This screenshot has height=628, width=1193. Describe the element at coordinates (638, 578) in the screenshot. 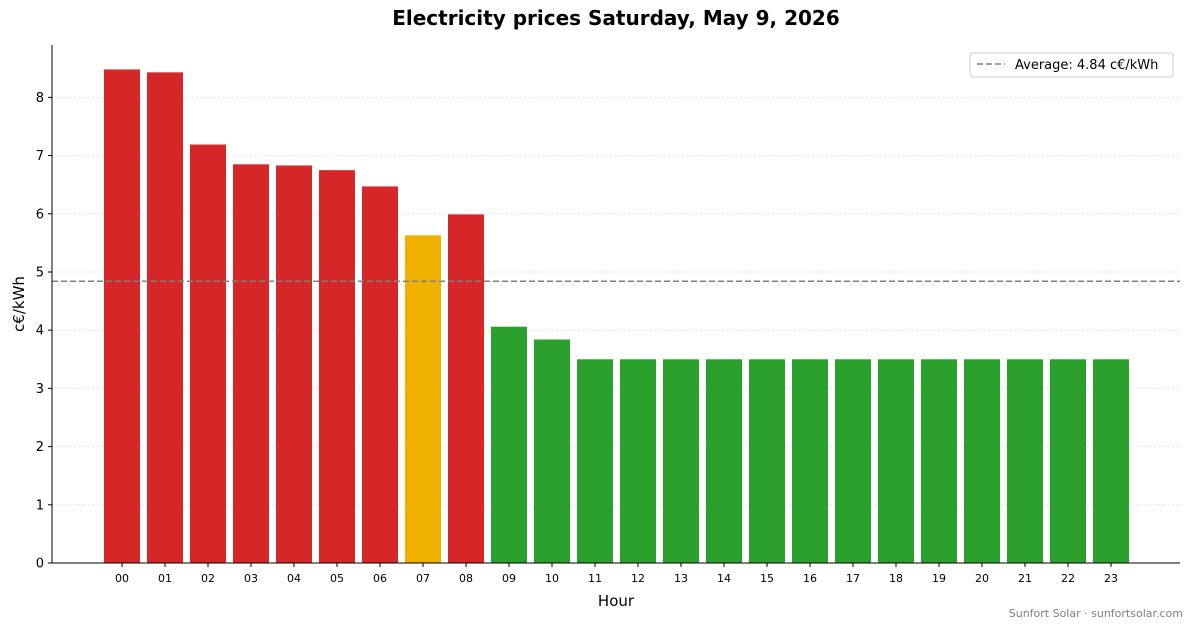

I see `x-tick-label: 12` at that location.